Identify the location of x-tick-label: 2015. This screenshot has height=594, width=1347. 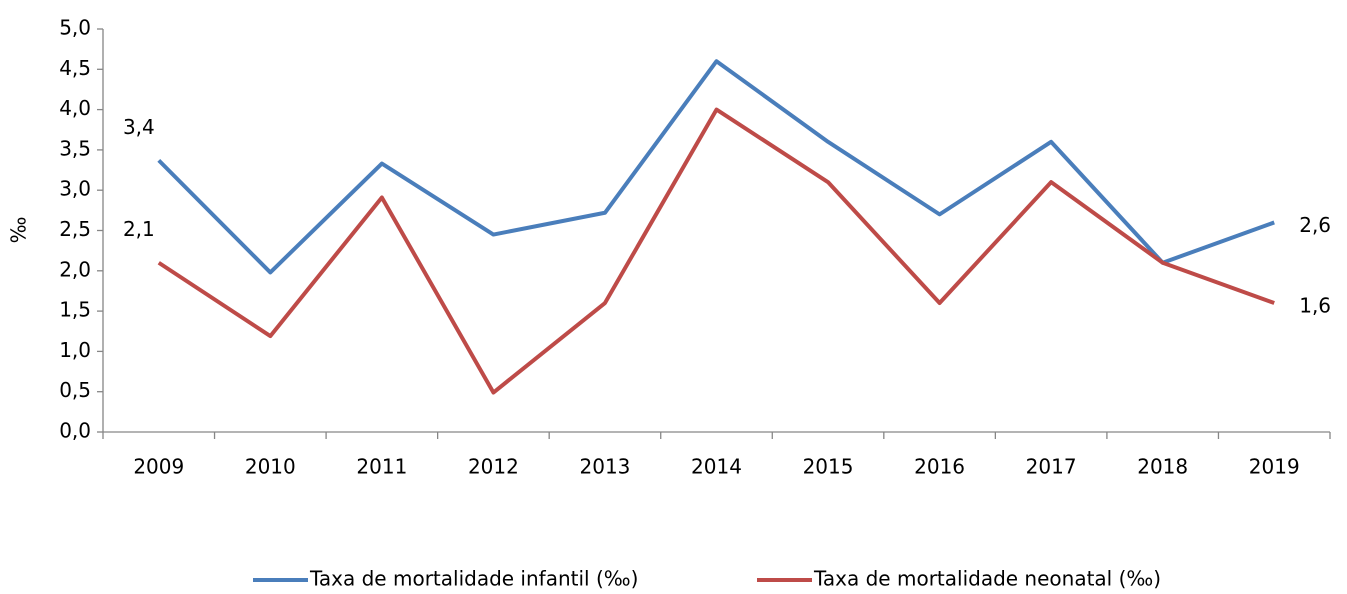
(828, 467).